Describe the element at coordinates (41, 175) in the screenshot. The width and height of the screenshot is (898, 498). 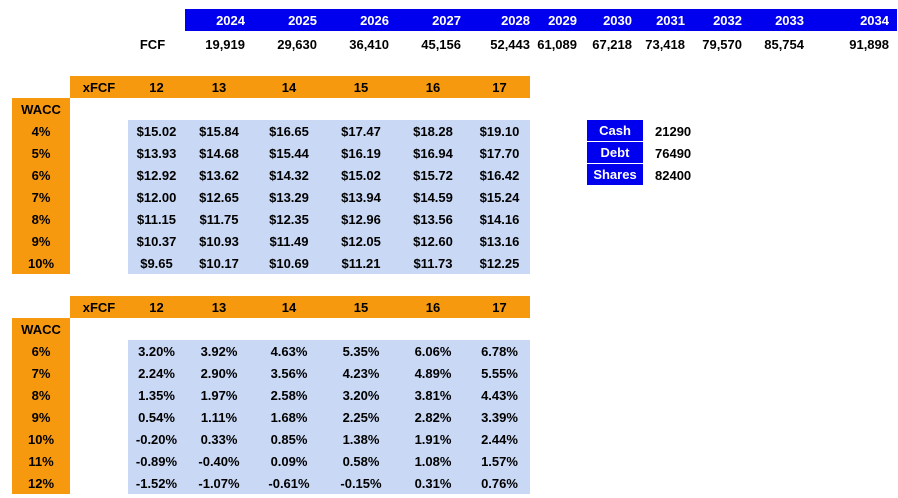
I see `table1-wacc-2: 6%` at that location.